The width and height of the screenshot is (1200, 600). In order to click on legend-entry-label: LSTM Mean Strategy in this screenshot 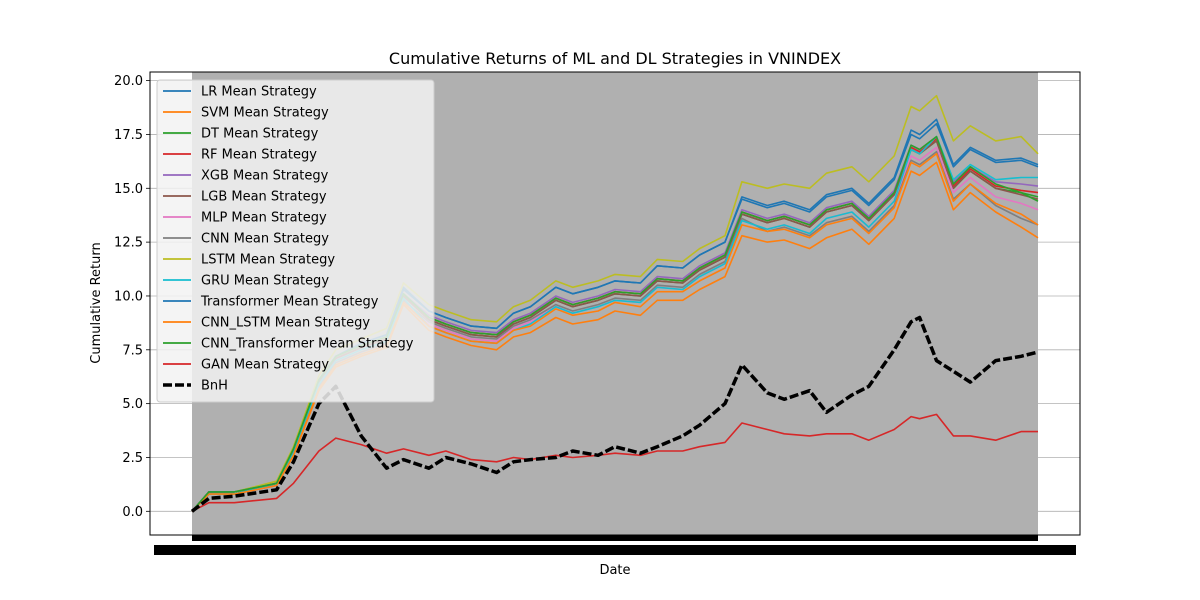, I will do `click(268, 260)`.